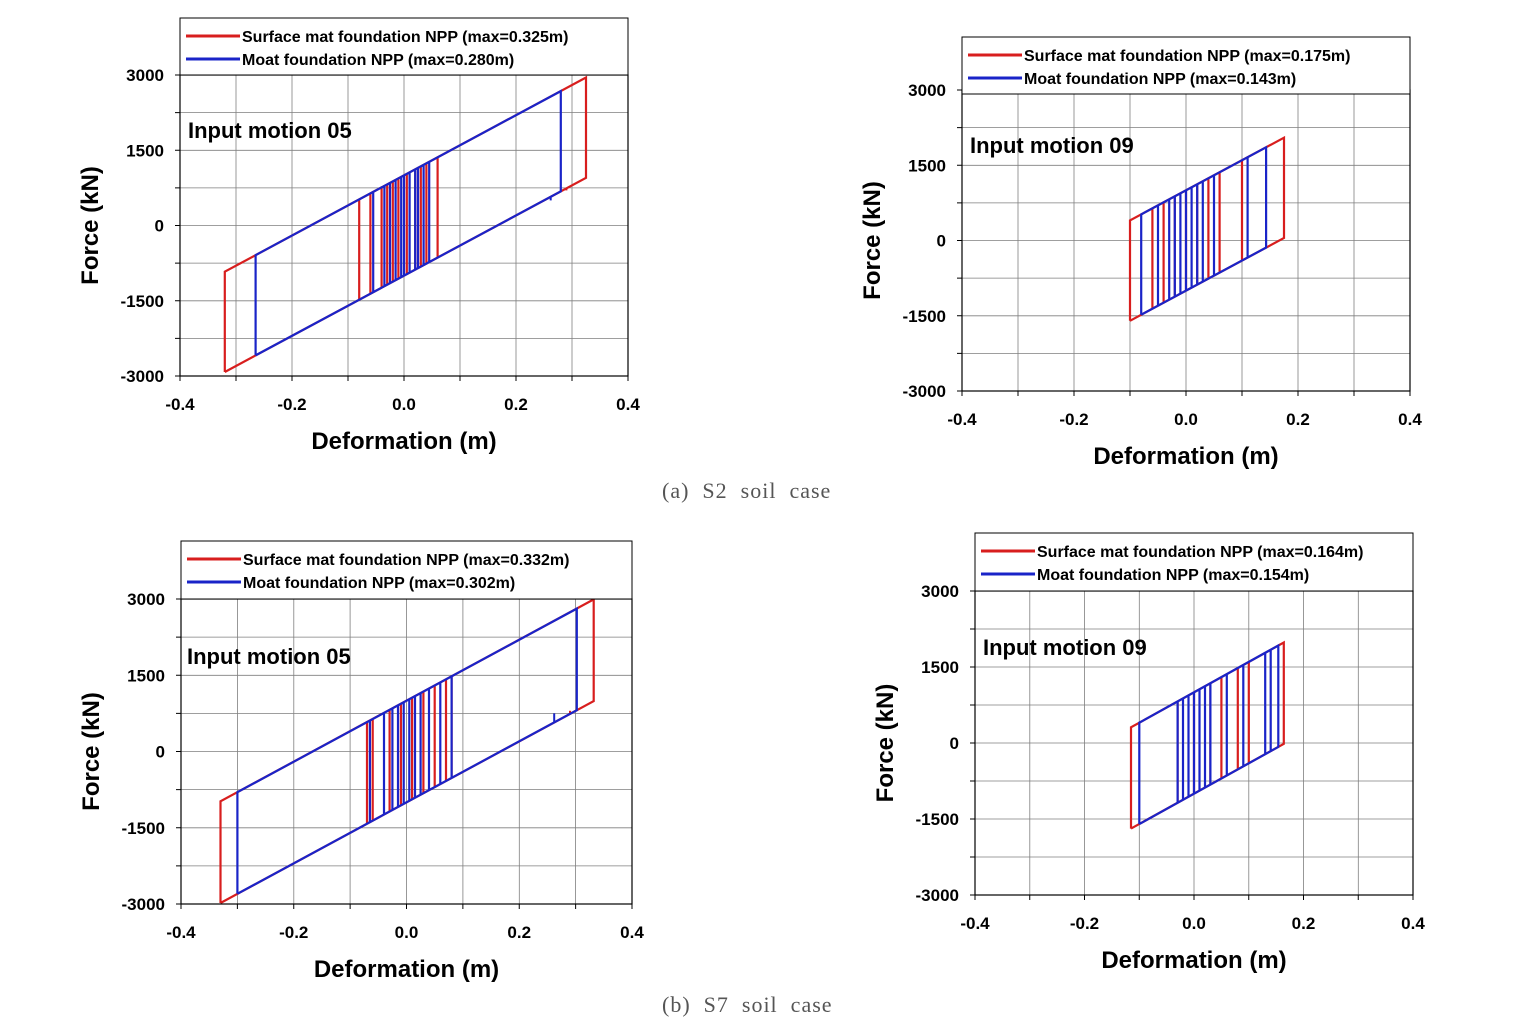 This screenshot has height=1036, width=1523. What do you see at coordinates (747, 490) in the screenshot?
I see `caption-s2-soil-case: (a) S2 soil case` at bounding box center [747, 490].